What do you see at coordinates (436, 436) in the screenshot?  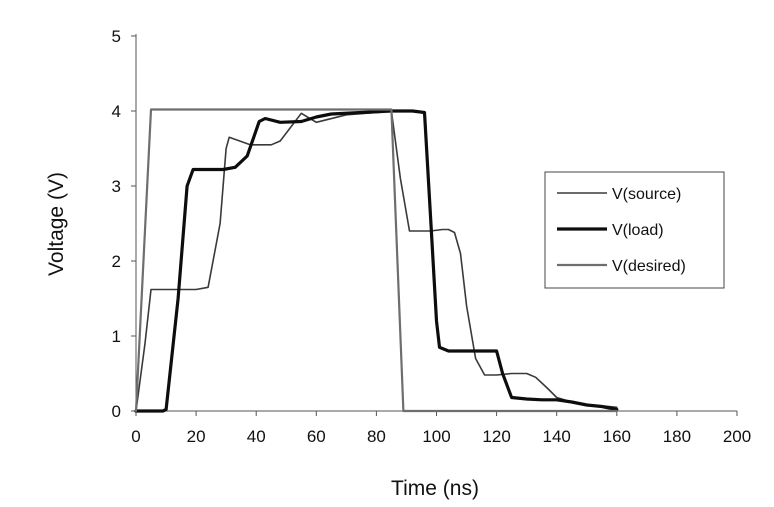 I see `x-tick-label: 100` at bounding box center [436, 436].